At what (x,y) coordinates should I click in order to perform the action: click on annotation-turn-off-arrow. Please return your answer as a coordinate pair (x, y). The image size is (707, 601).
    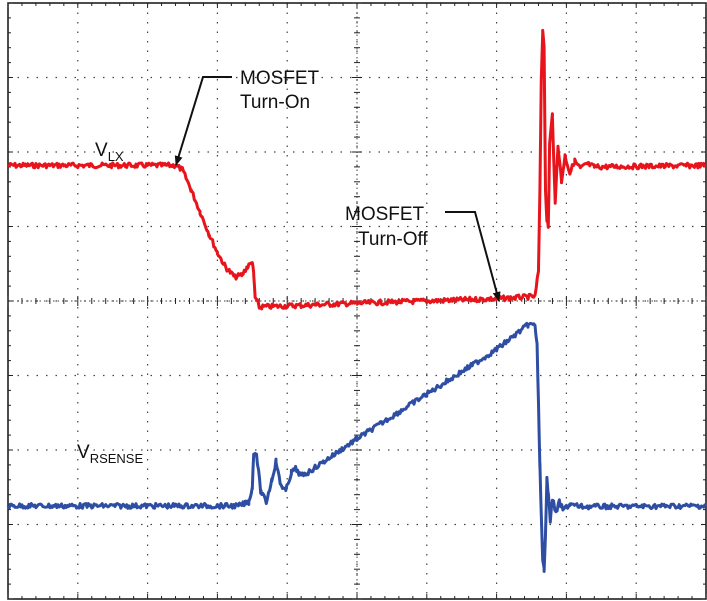
    Looking at the image, I should click on (473, 256).